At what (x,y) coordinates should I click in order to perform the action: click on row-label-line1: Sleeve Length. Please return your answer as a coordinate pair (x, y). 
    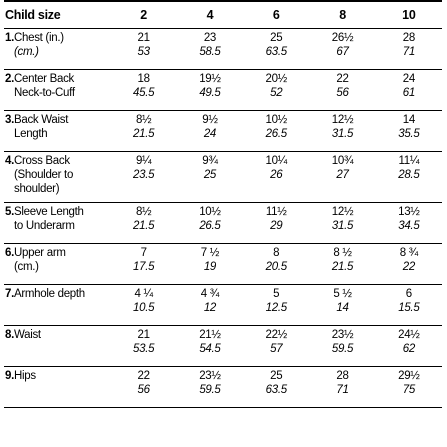
    Looking at the image, I should click on (49, 212).